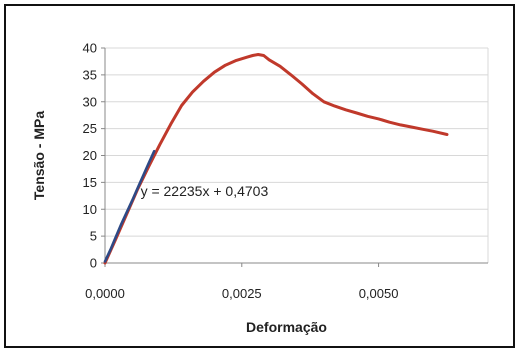  What do you see at coordinates (93, 263) in the screenshot?
I see `y-tick-label: 0` at bounding box center [93, 263].